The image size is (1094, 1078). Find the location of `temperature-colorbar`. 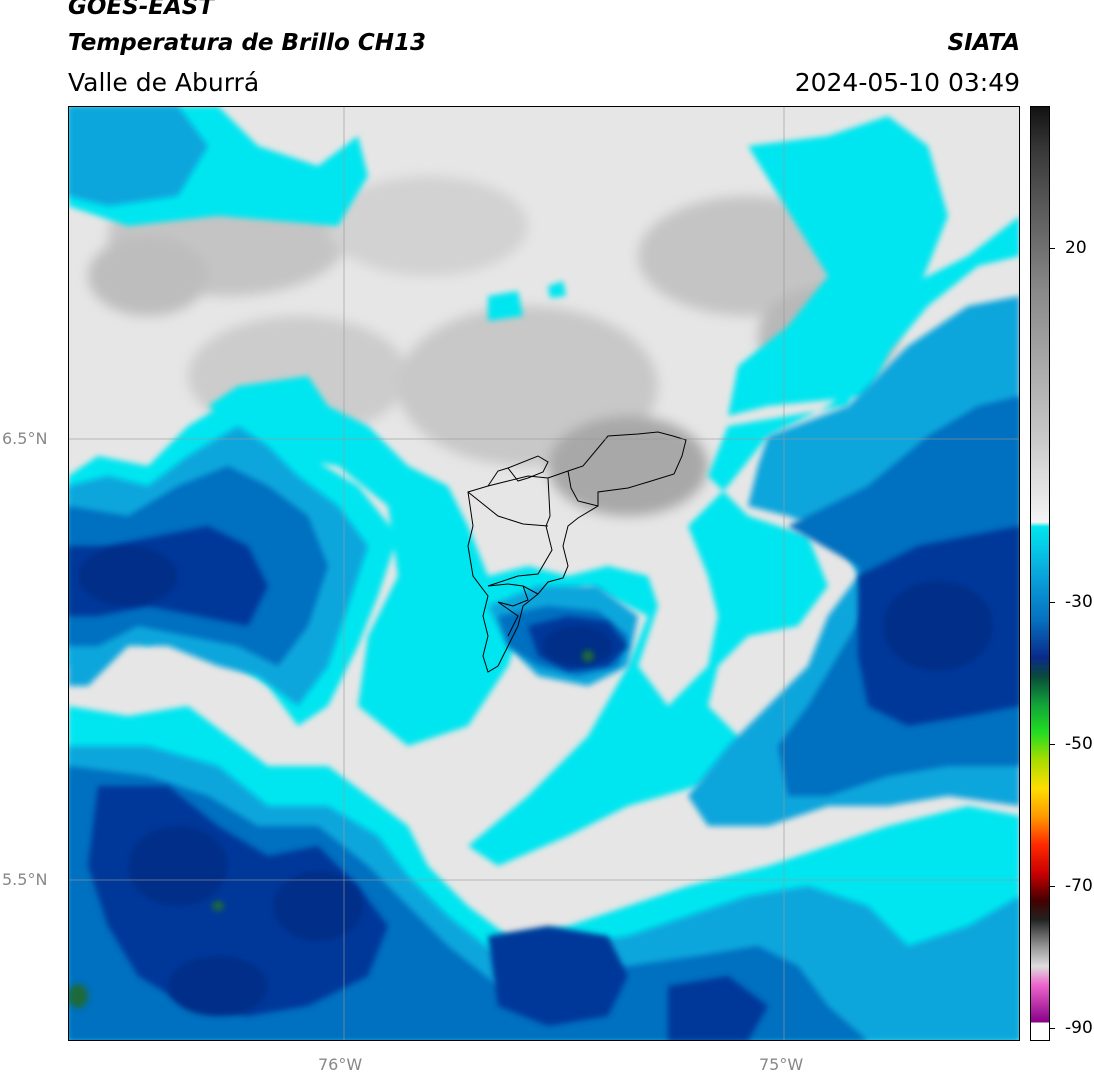

temperature-colorbar is located at coordinates (1040, 573).